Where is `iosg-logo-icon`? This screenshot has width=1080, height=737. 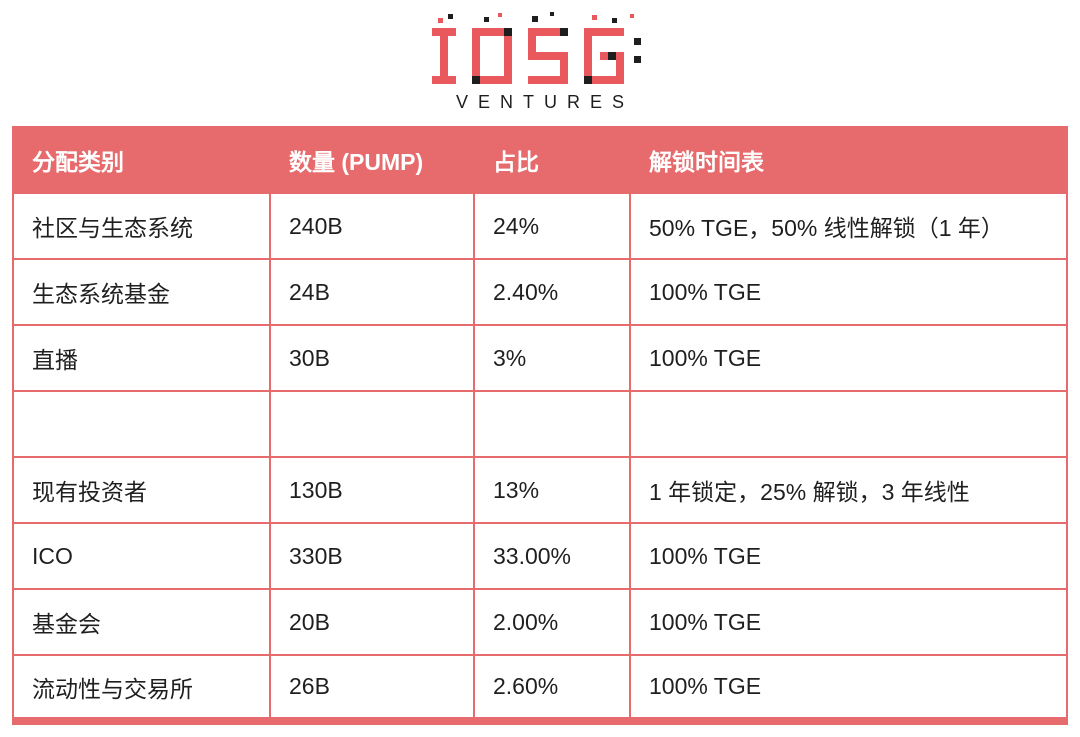 iosg-logo-icon is located at coordinates (540, 49).